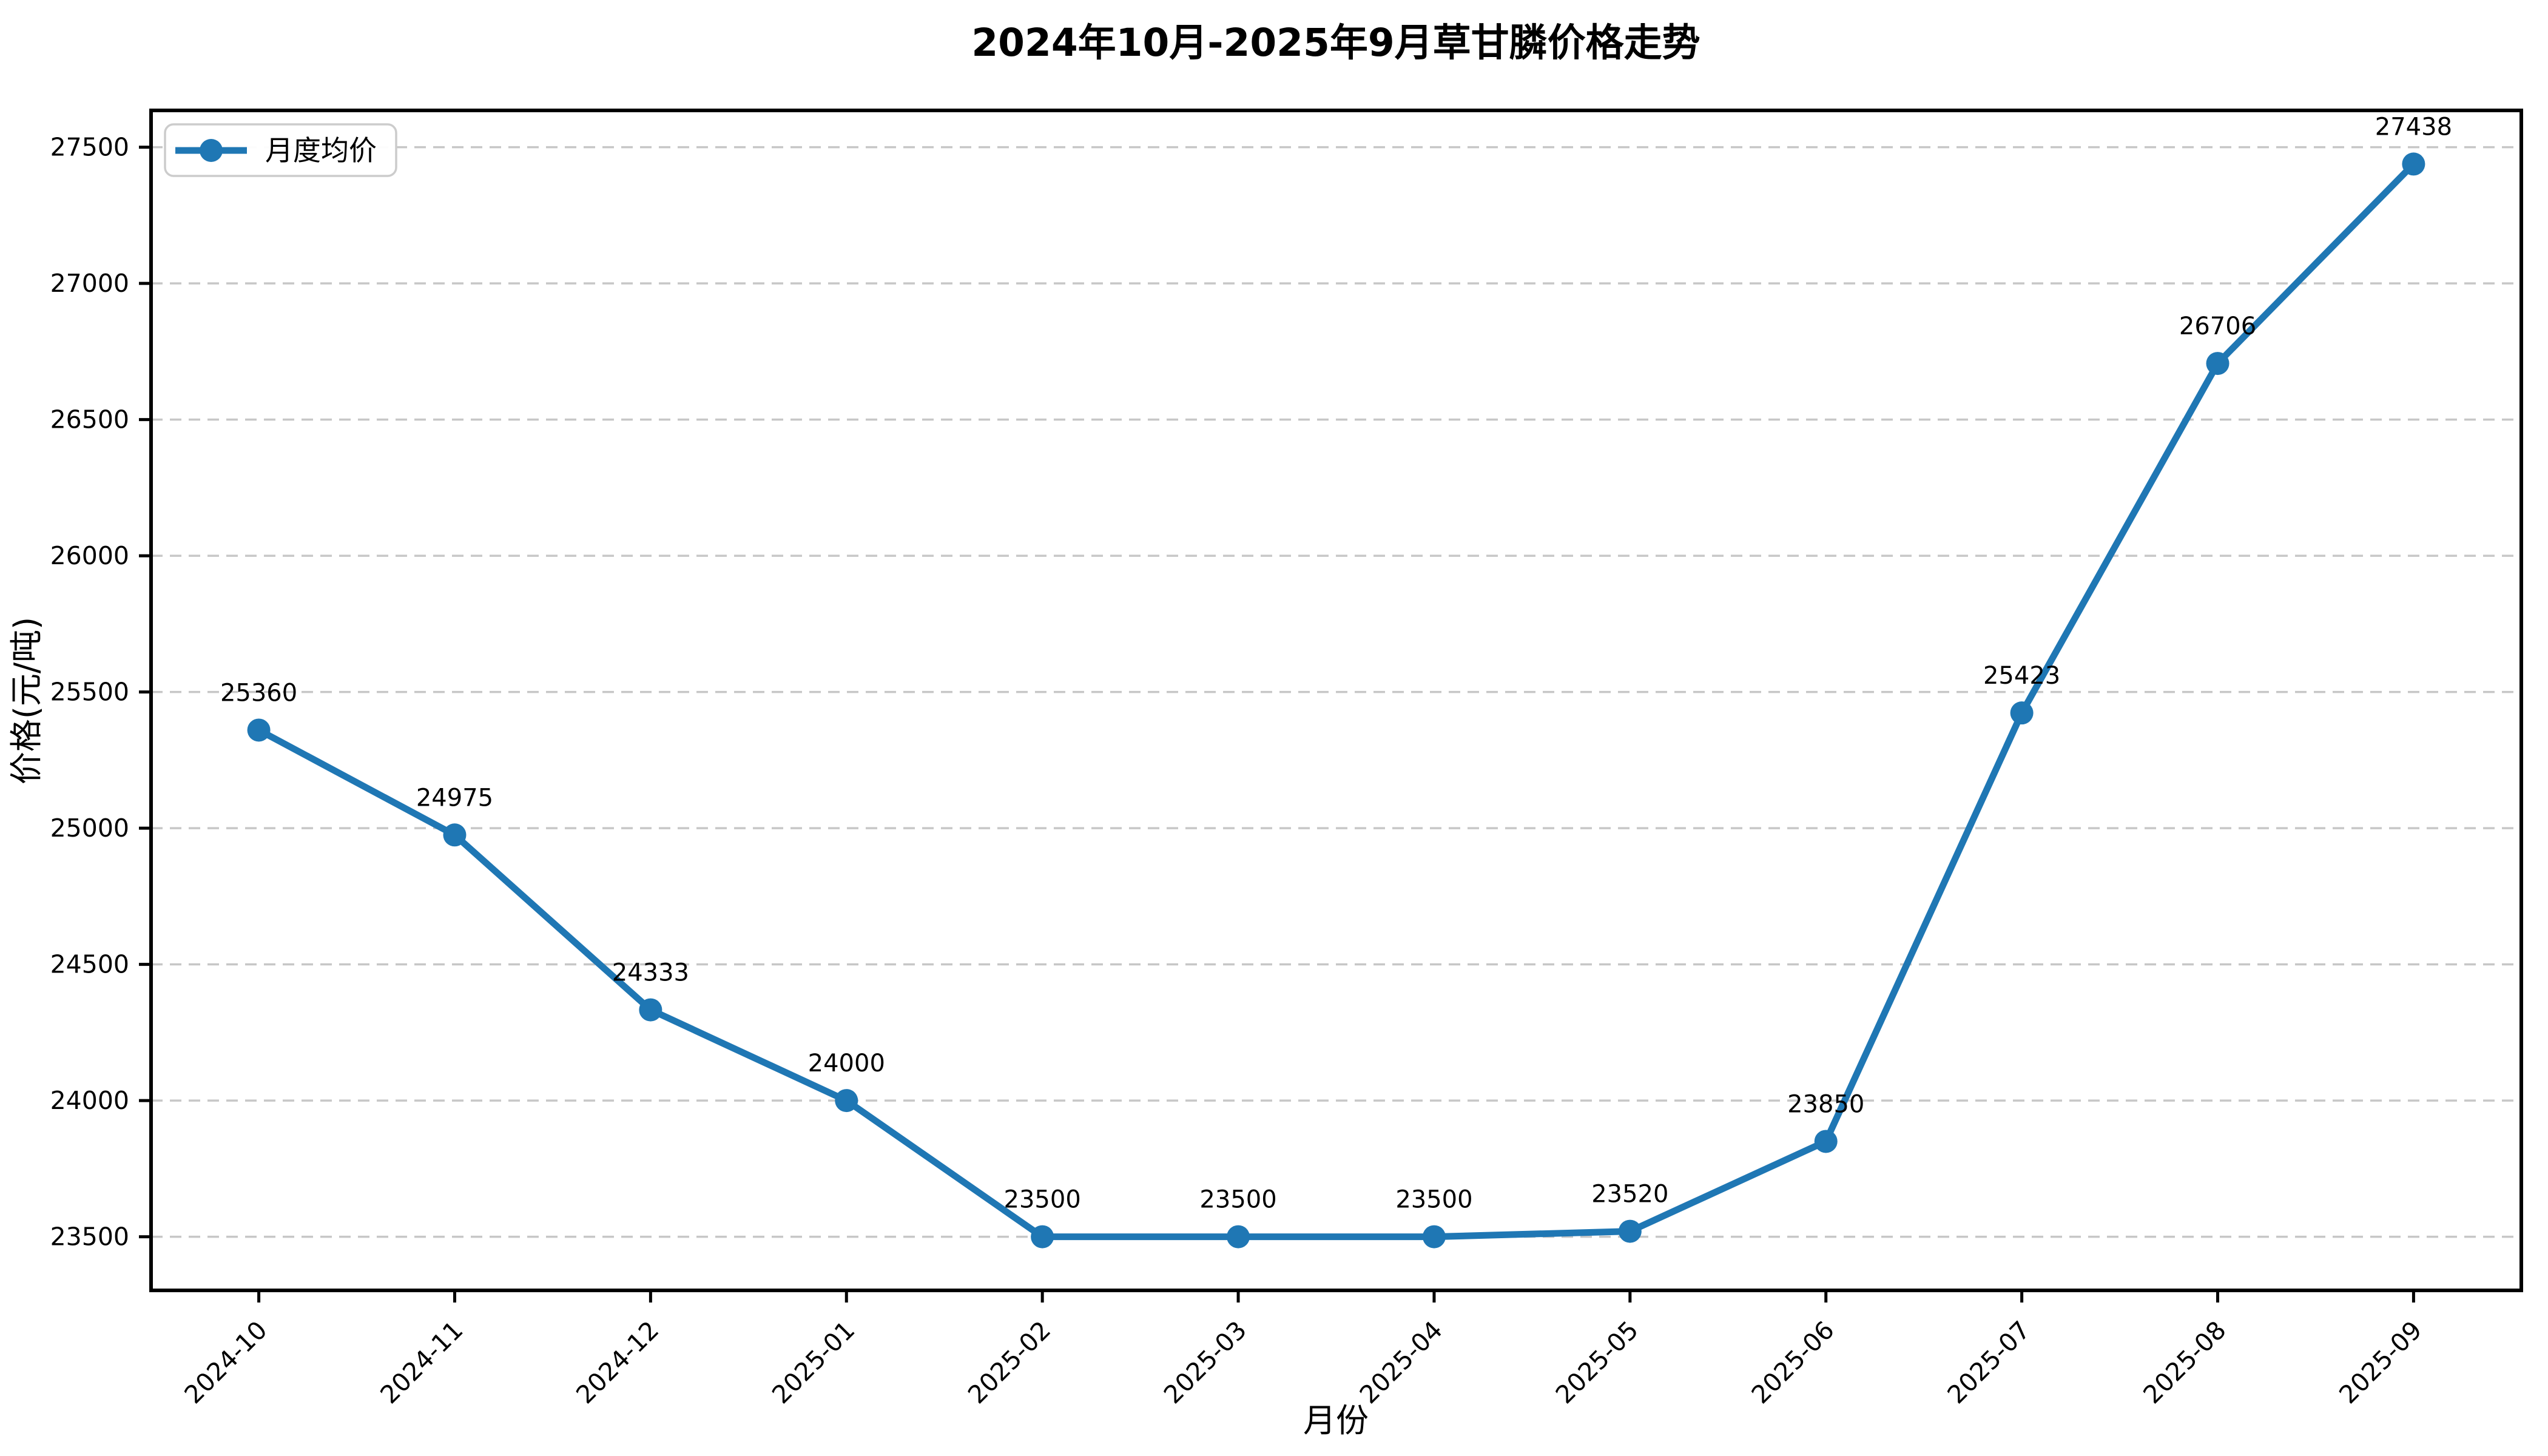 The height and width of the screenshot is (1456, 2548). What do you see at coordinates (2185, 1362) in the screenshot?
I see `x-tick-label: 2025-08` at bounding box center [2185, 1362].